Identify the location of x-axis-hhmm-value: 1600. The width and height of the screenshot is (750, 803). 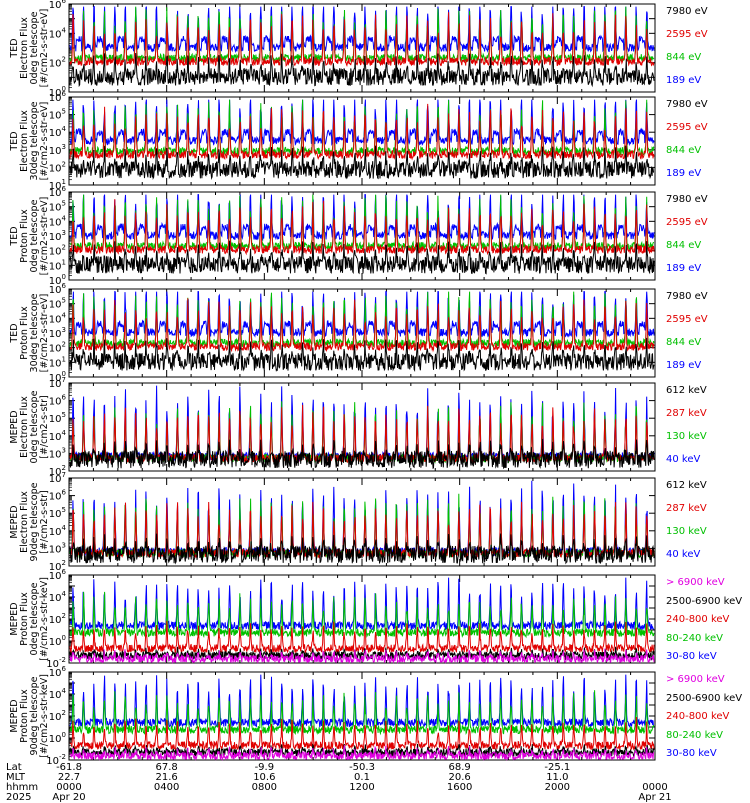
(459, 787).